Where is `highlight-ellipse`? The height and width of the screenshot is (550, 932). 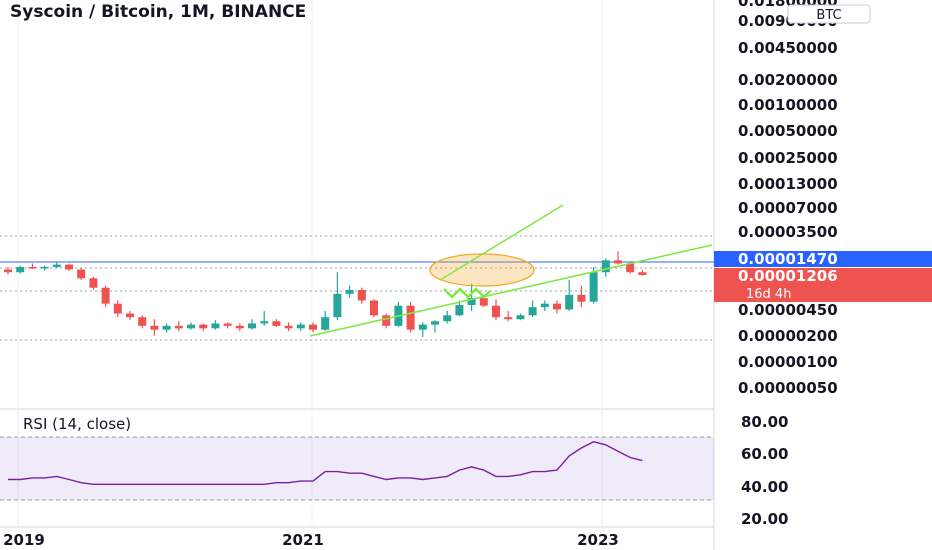 highlight-ellipse is located at coordinates (482, 270).